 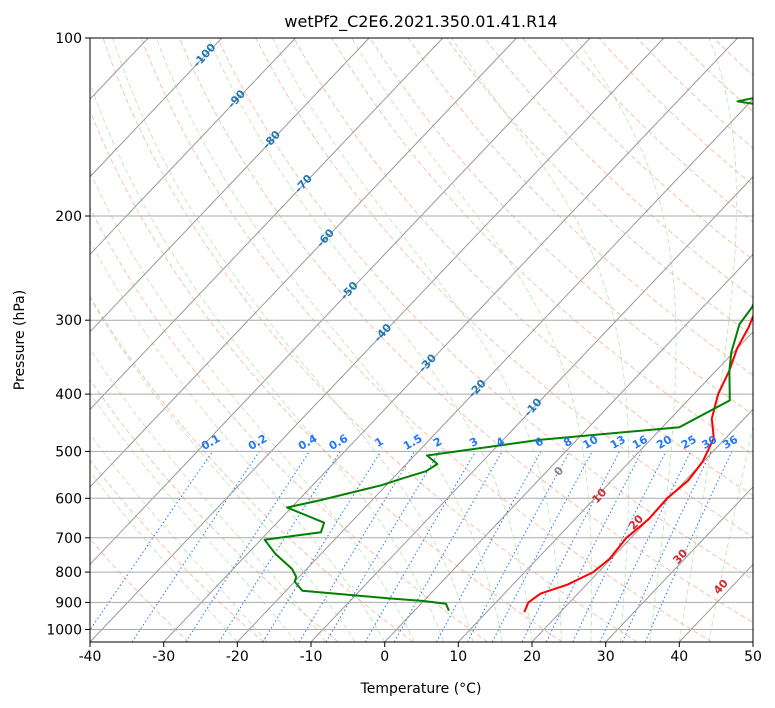 I want to click on chart-title: wetPf2_C2E6.2021.350.01.41.R14, so click(x=420, y=22).